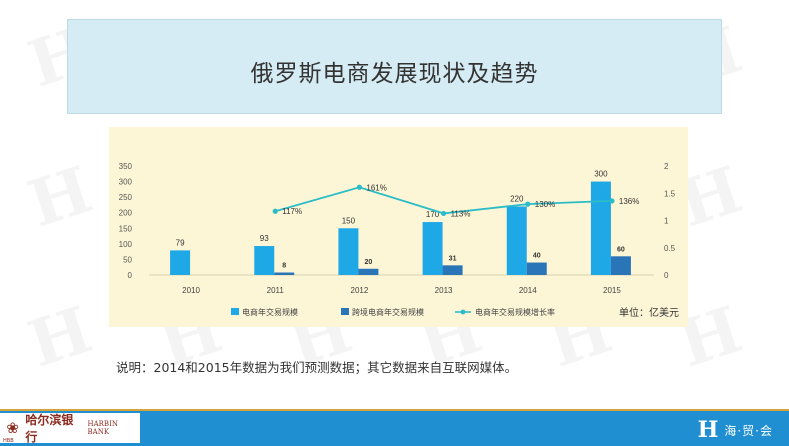 This screenshot has width=789, height=446. What do you see at coordinates (292, 211) in the screenshot?
I see `growth-rate-label: 117%` at bounding box center [292, 211].